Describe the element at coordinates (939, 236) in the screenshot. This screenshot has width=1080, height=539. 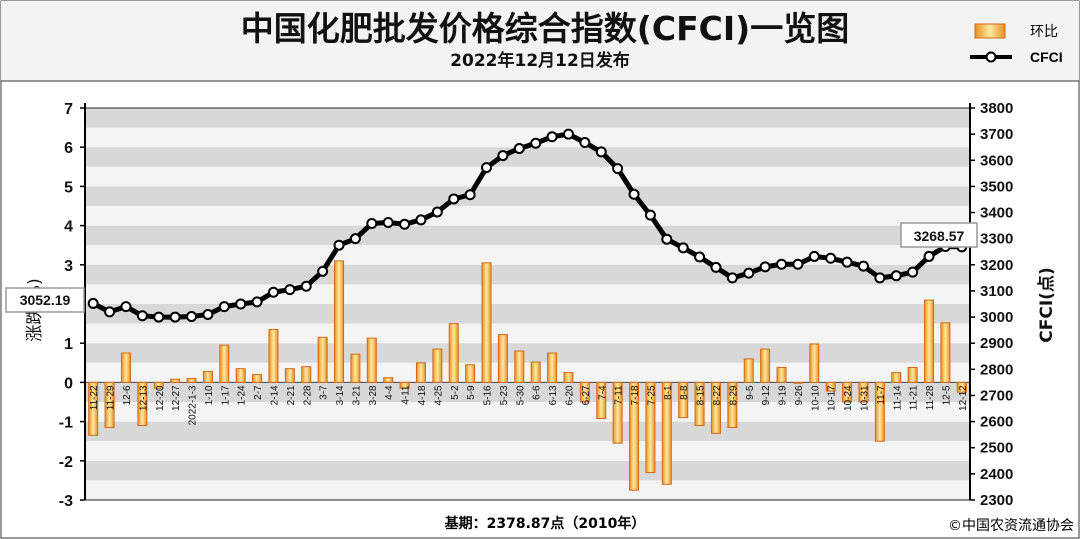
I see `annotation-end-value: 3268.57` at that location.